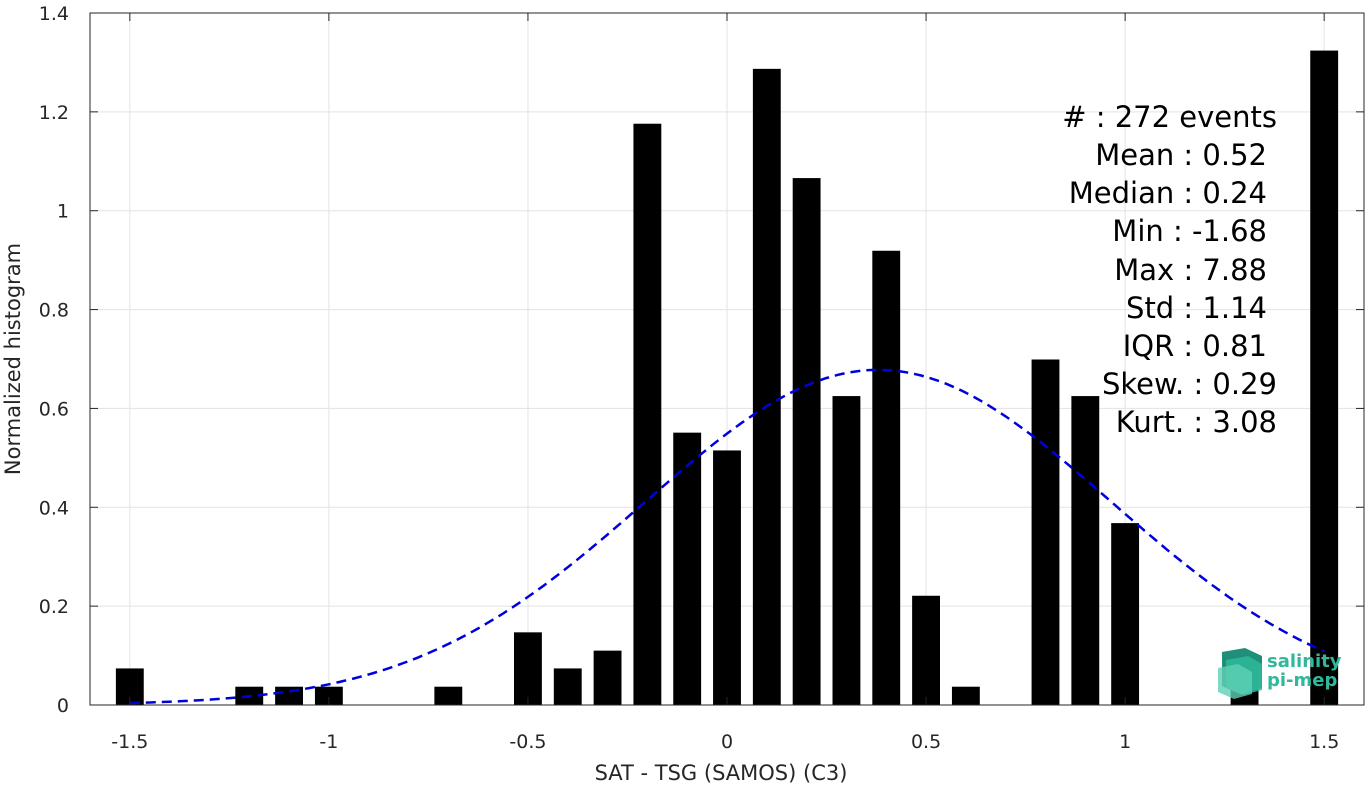 This screenshot has height=785, width=1367. What do you see at coordinates (1240, 673) in the screenshot?
I see `logo-mark-icon` at bounding box center [1240, 673].